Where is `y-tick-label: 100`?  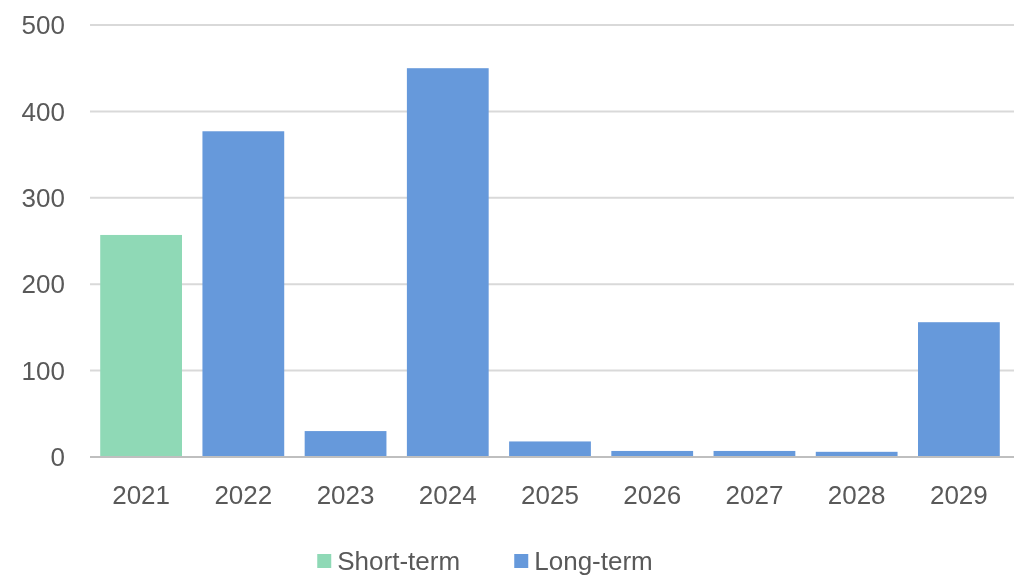 y-tick-label: 100 is located at coordinates (43, 370).